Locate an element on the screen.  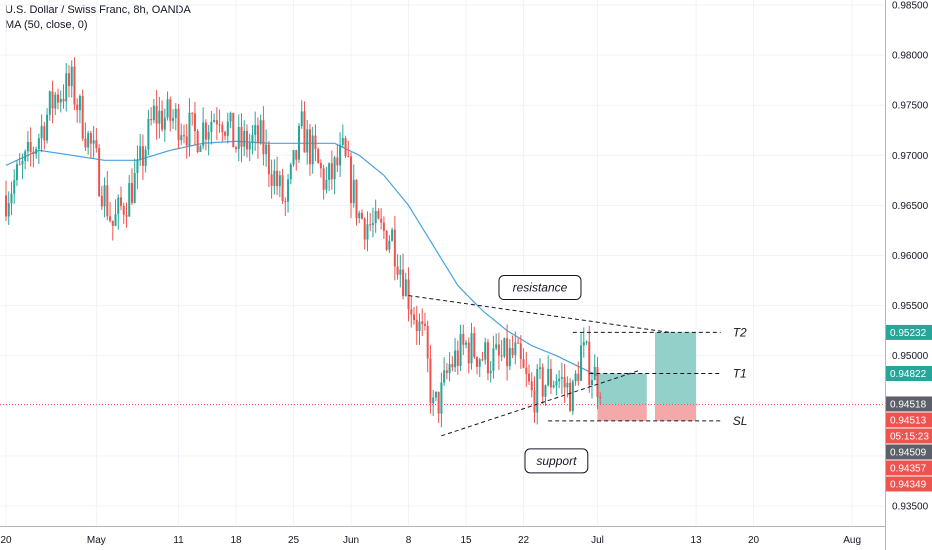
price-badge is located at coordinates (909, 484).